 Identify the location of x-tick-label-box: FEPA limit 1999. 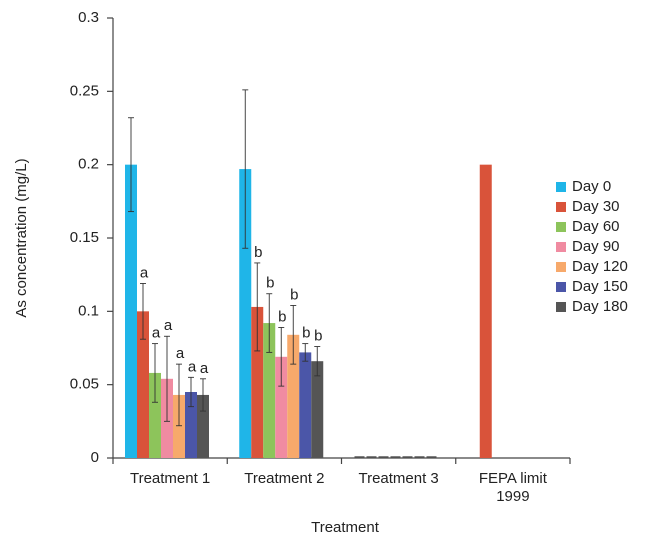
(512, 487).